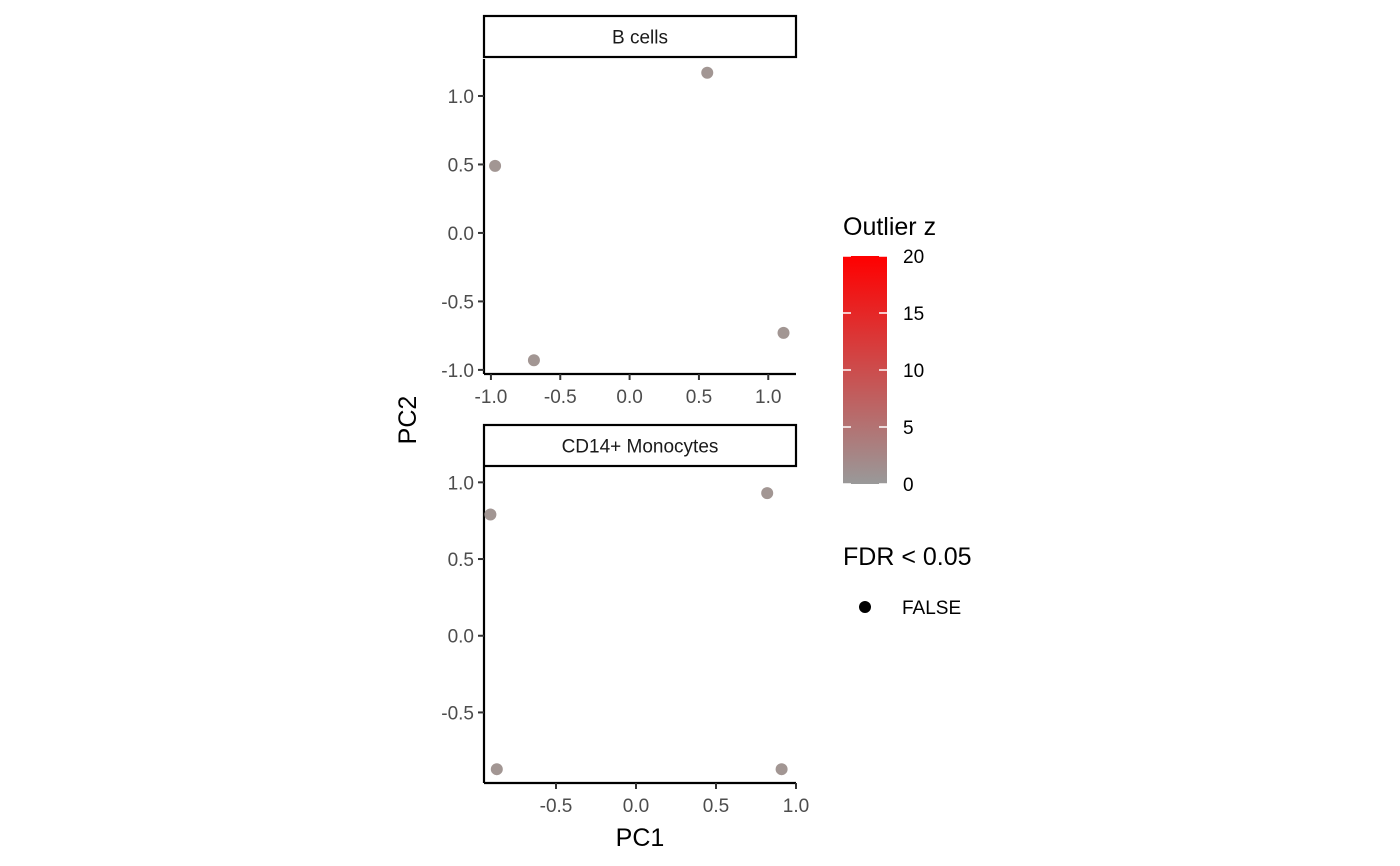  What do you see at coordinates (913, 314) in the screenshot?
I see `colorbar-tick-label: 15` at bounding box center [913, 314].